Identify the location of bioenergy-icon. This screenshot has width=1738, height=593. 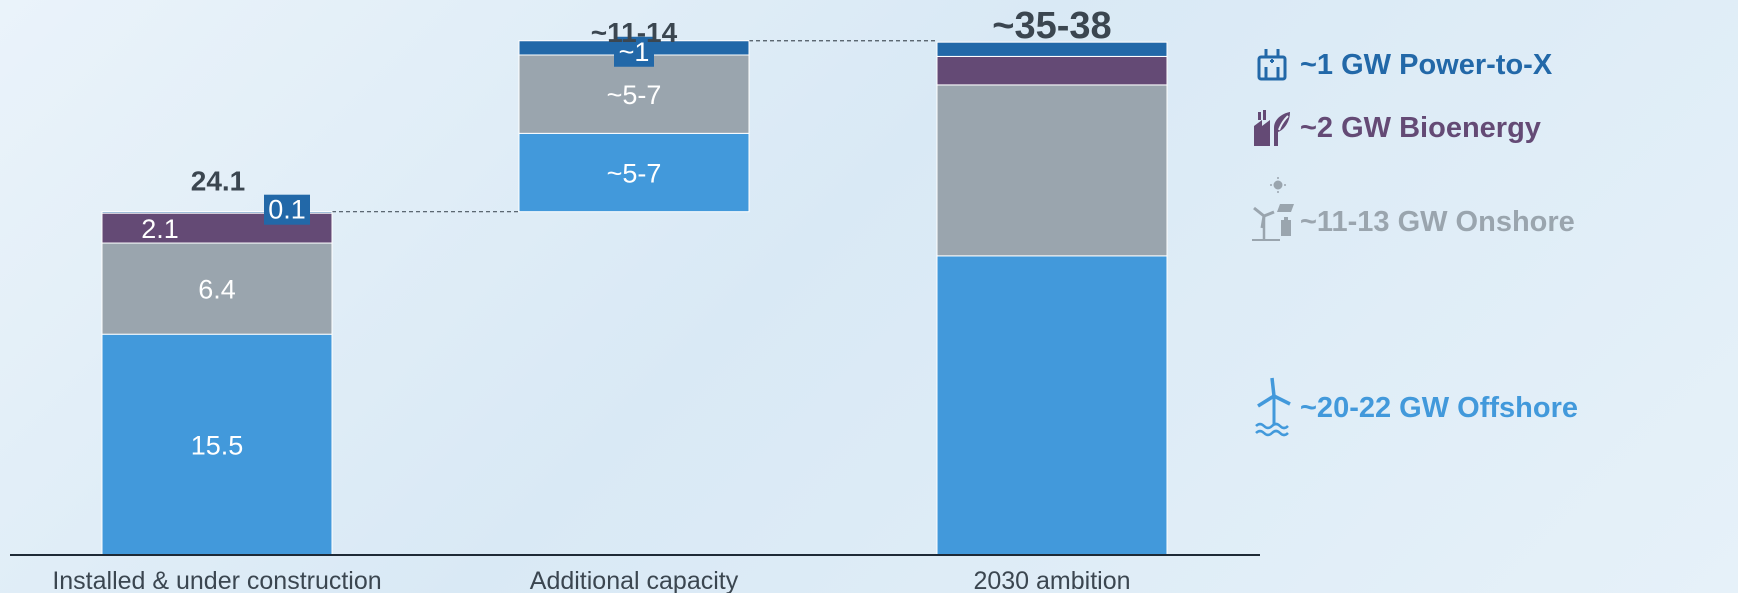
(1272, 128).